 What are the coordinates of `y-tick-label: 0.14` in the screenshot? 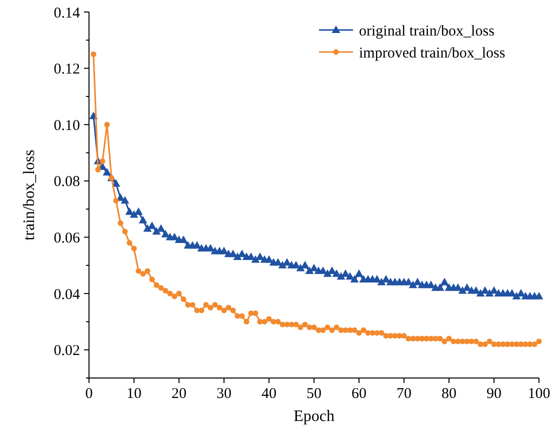 It's located at (67, 13).